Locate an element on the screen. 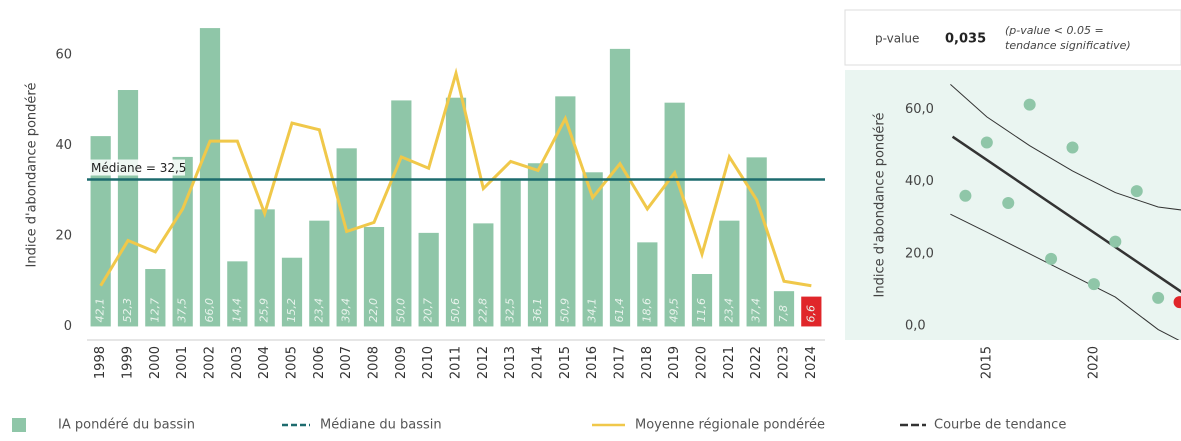 The height and width of the screenshot is (441, 1181). y-tick-label: 20,0 is located at coordinates (919, 253).